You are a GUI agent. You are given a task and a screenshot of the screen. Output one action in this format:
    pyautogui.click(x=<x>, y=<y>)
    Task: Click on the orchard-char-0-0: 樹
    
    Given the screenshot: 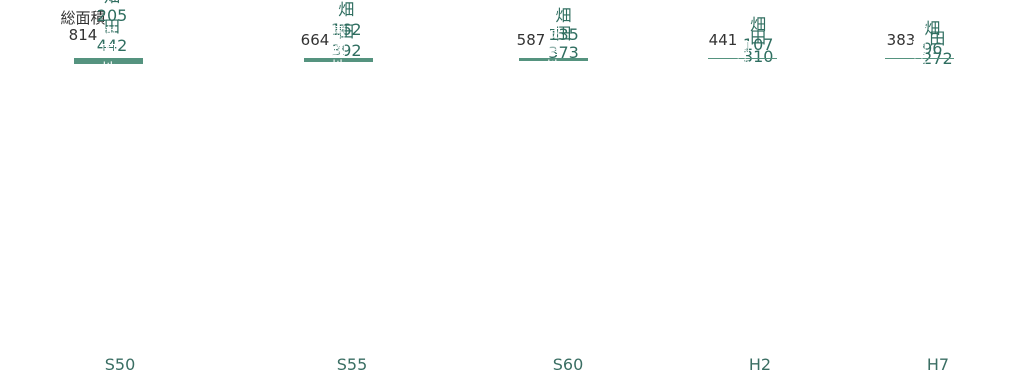 What is the action you would take?
    pyautogui.click(x=109, y=33)
    